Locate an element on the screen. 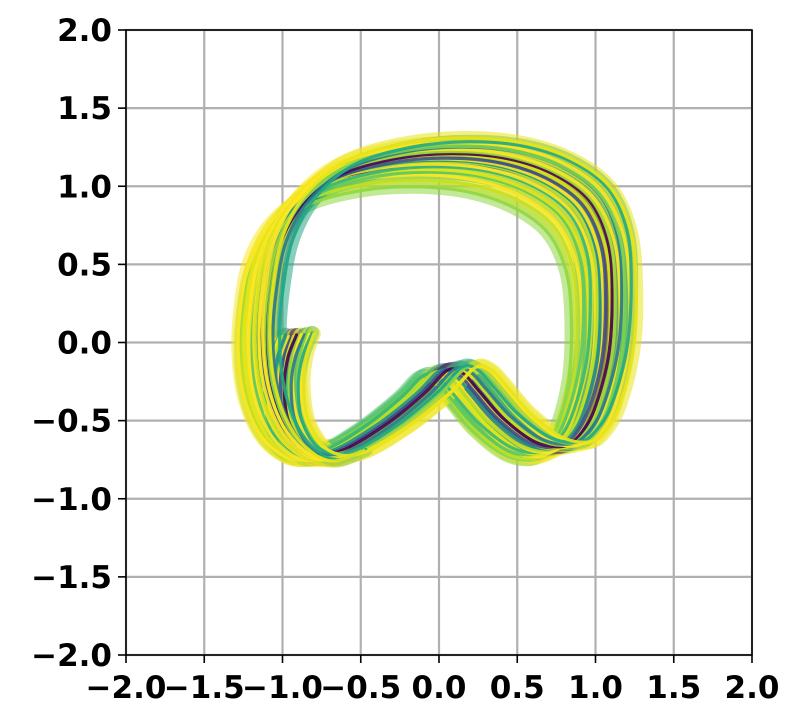  y-tick-label: 0.5 is located at coordinates (84, 265).